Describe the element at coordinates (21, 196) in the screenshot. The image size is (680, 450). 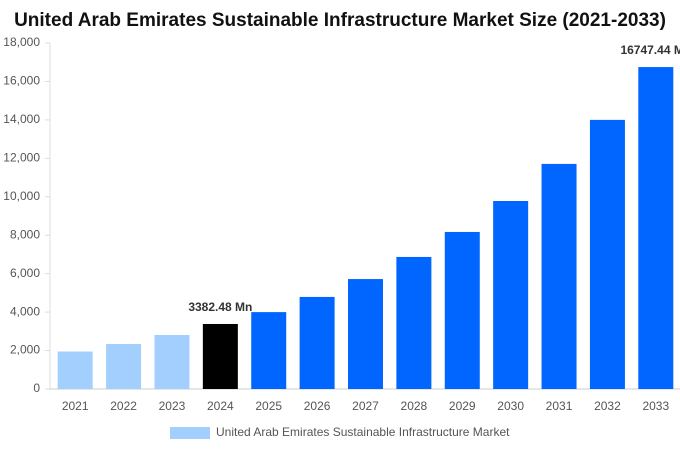
I see `y-tick-label: 10,000` at that location.